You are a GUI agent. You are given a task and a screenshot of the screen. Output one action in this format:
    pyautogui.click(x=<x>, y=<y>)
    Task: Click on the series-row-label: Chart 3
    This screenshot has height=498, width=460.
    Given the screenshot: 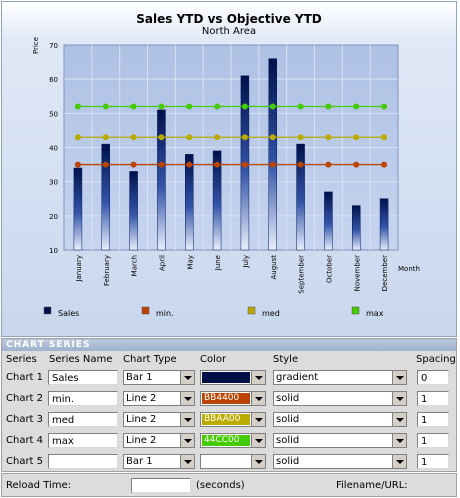 What is the action you would take?
    pyautogui.click(x=25, y=419)
    